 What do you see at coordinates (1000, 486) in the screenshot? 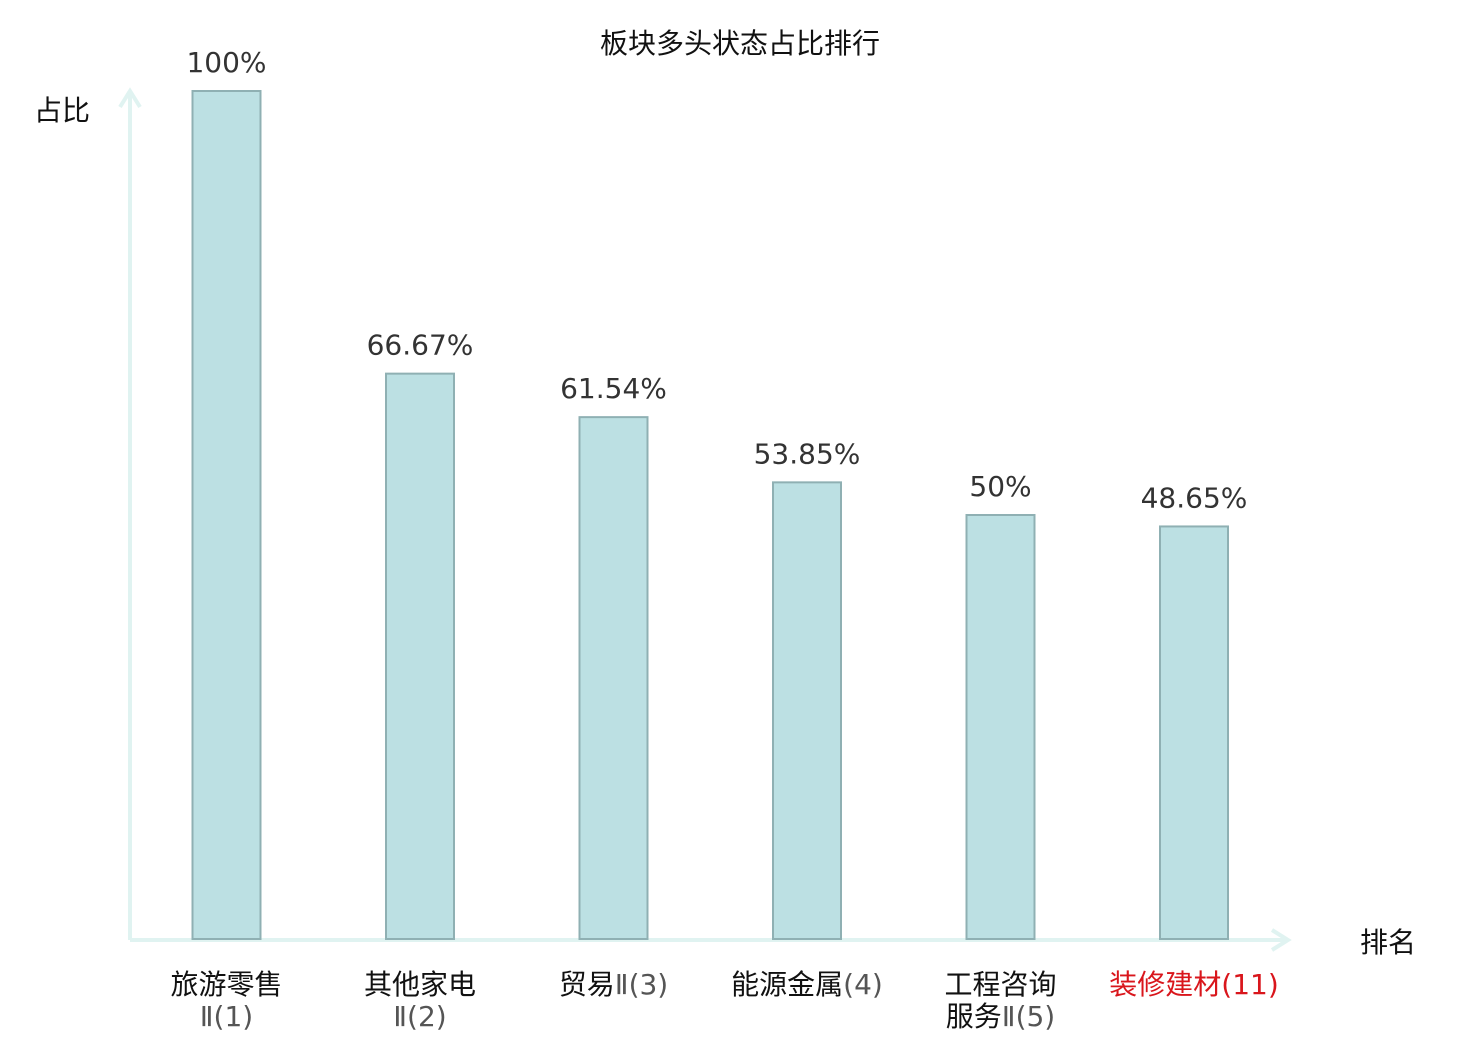
I see `value-label-5: 50%` at bounding box center [1000, 486].